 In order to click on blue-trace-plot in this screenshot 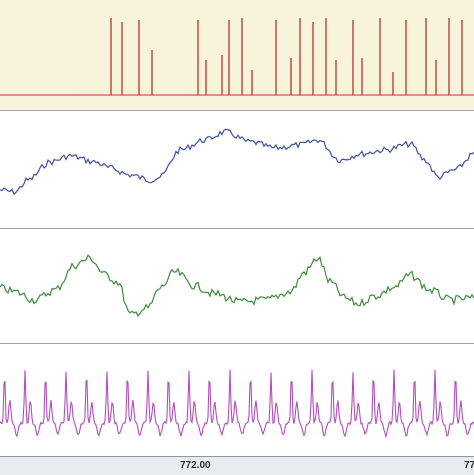, I will do `click(237, 162)`.